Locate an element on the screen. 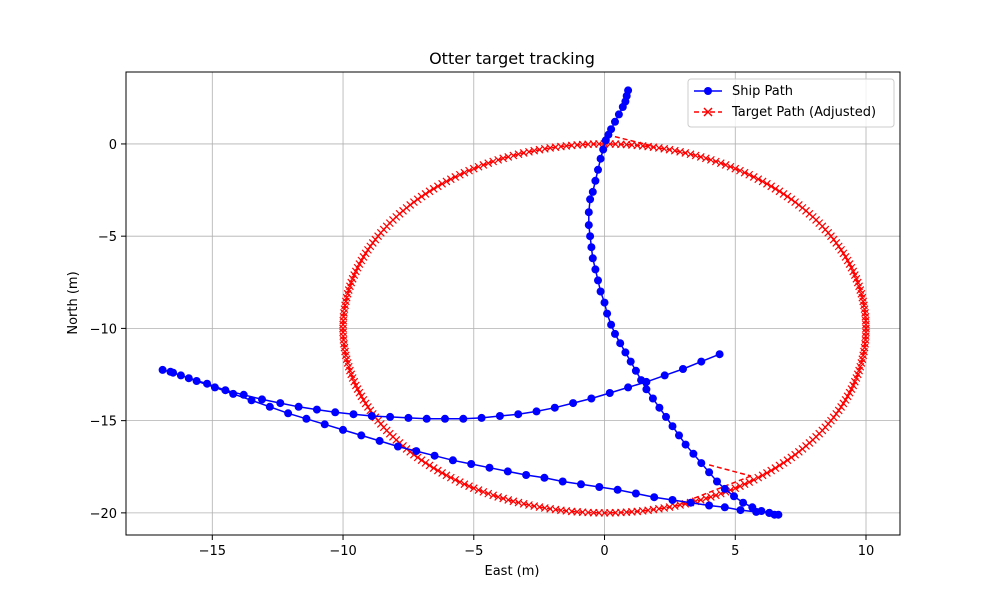 This screenshot has height=600, width=1000. x-tick-label: 0 is located at coordinates (604, 551).